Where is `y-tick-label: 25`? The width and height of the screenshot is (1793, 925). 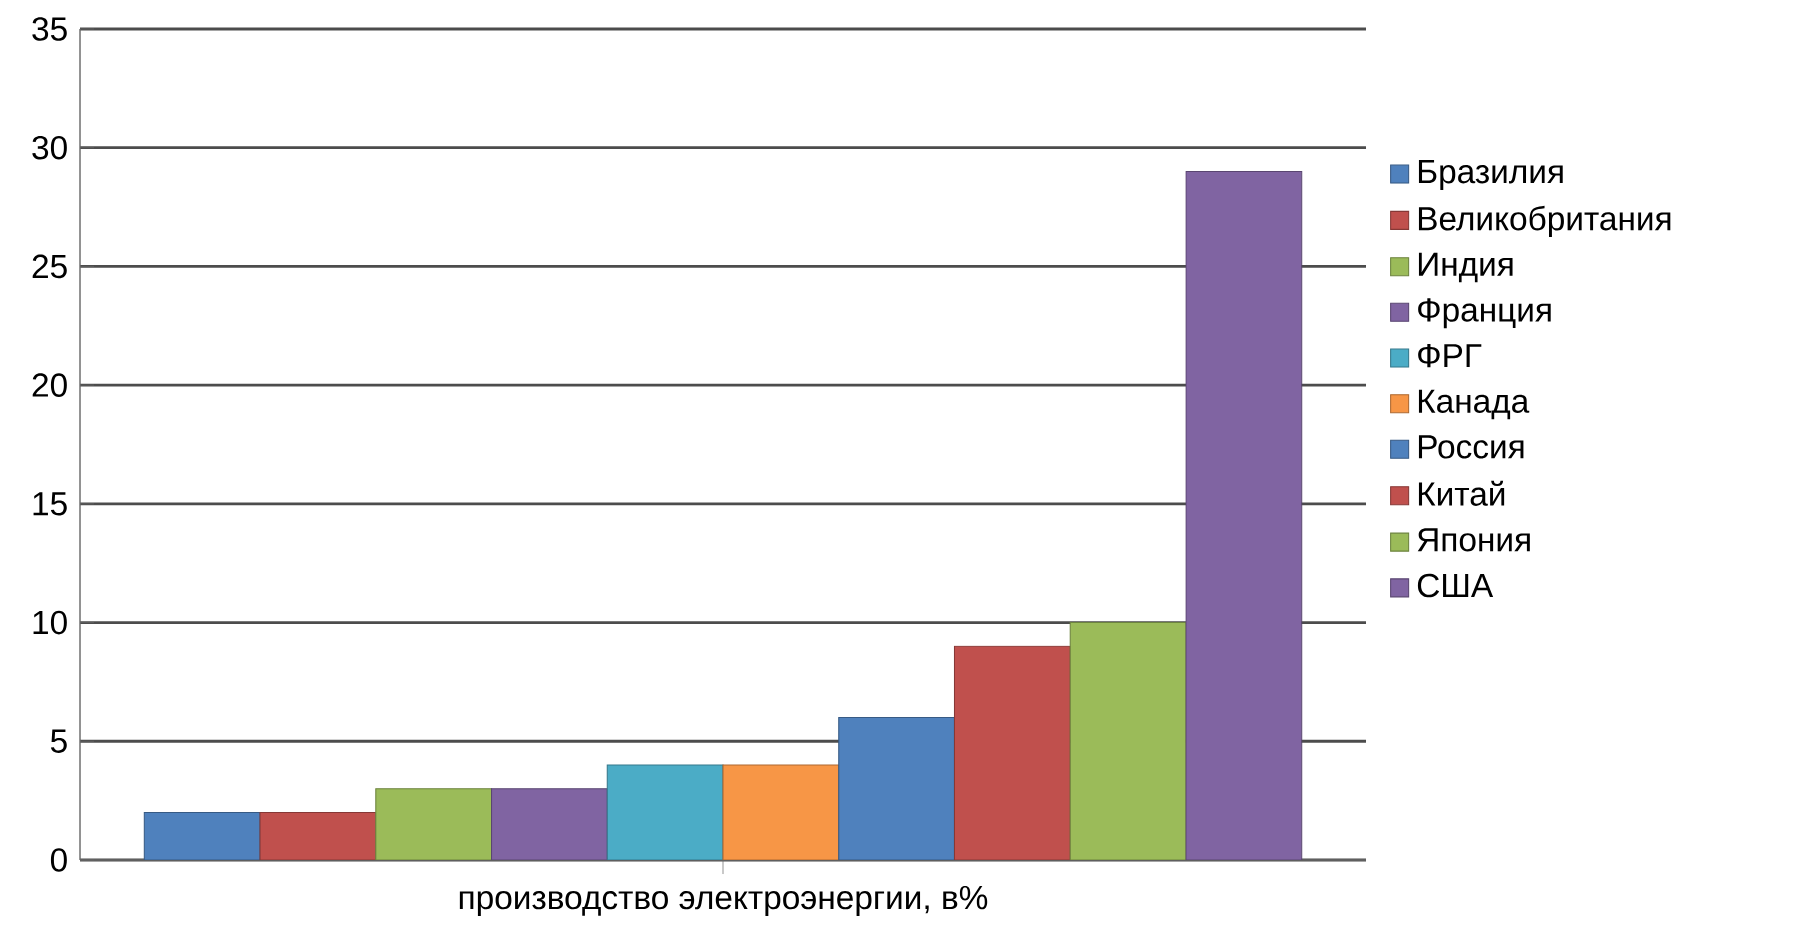
y-tick-label: 25 is located at coordinates (49, 266).